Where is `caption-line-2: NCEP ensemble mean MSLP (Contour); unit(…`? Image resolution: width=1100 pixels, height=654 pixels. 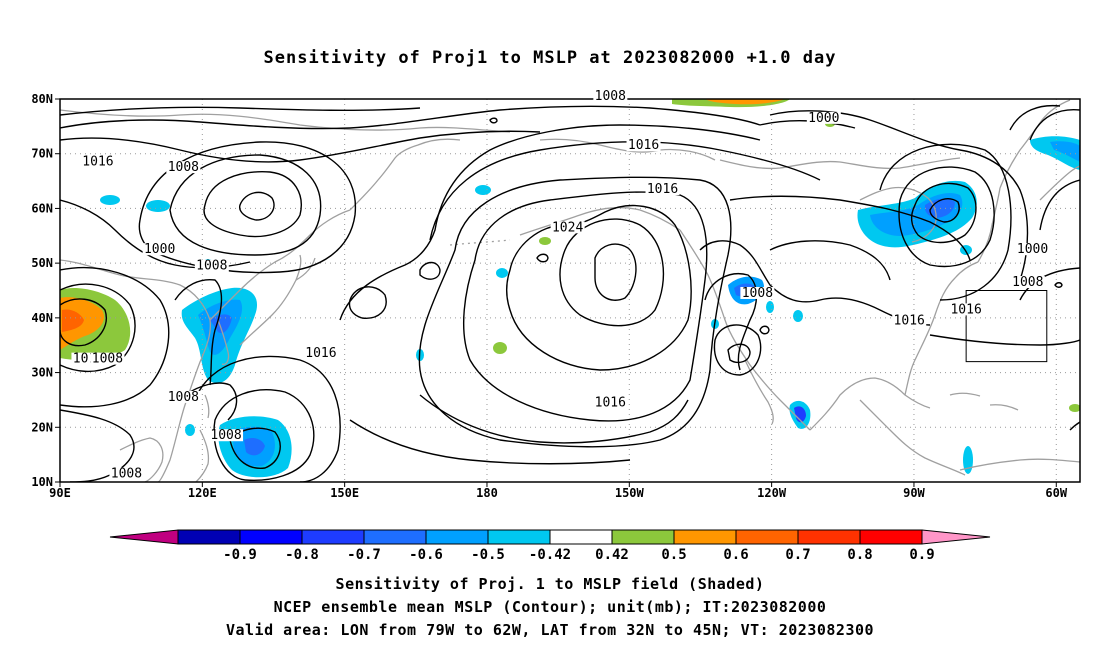
caption-line-2: NCEP ensemble mean MSLP (Contour); unit(… is located at coordinates (550, 607).